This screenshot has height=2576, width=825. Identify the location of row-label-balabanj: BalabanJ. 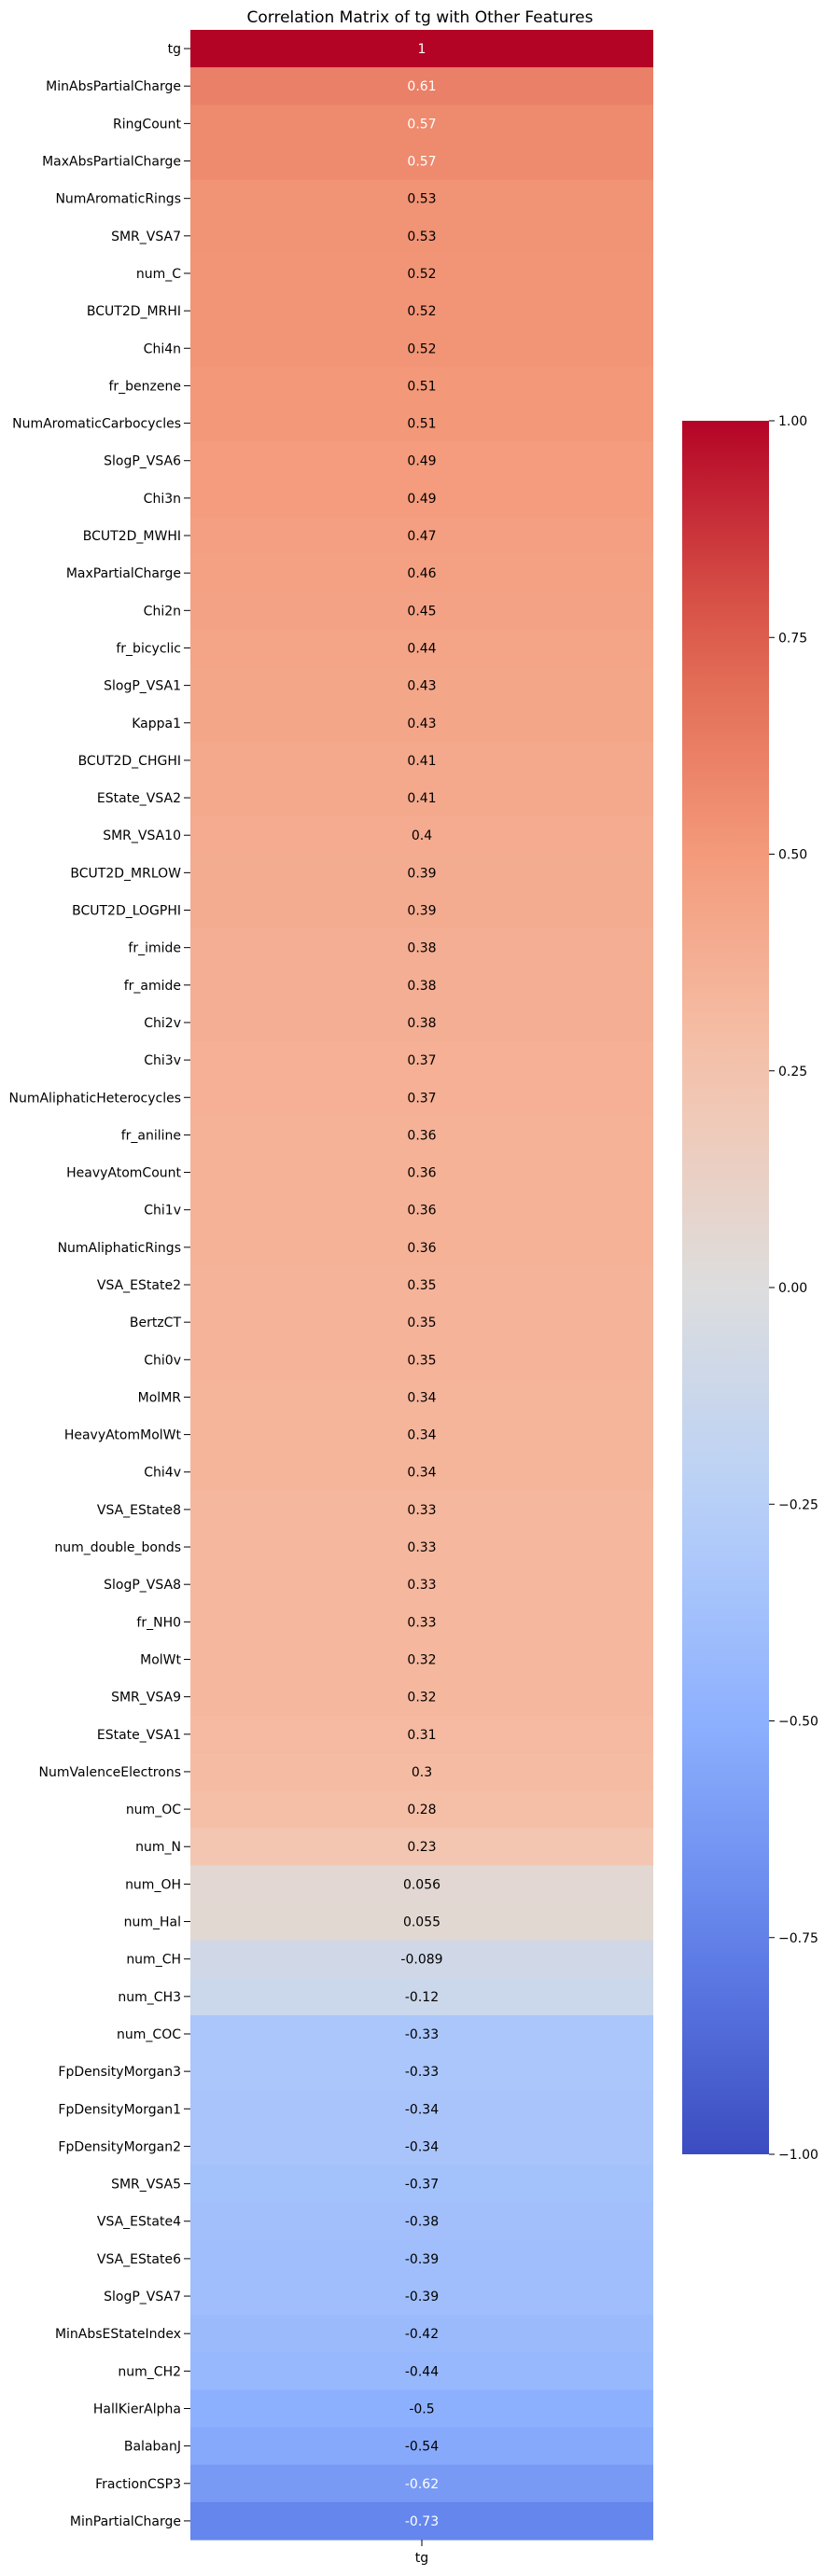
(152, 2447).